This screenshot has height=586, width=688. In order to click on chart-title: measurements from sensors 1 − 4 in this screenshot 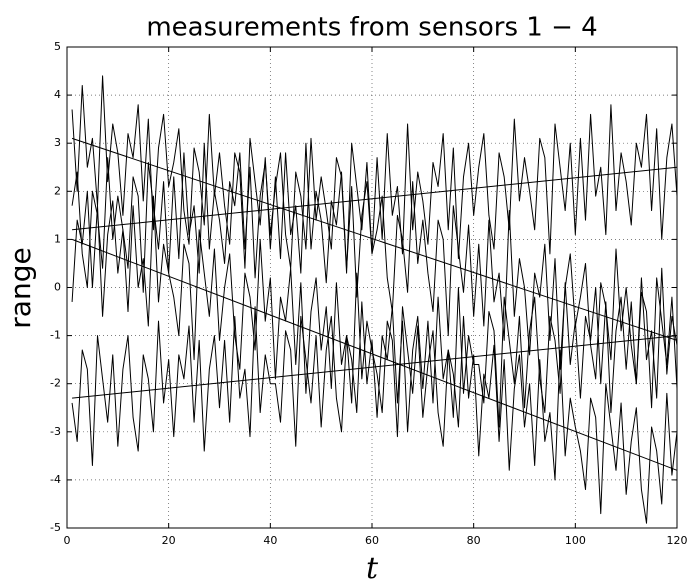, I will do `click(371, 28)`.